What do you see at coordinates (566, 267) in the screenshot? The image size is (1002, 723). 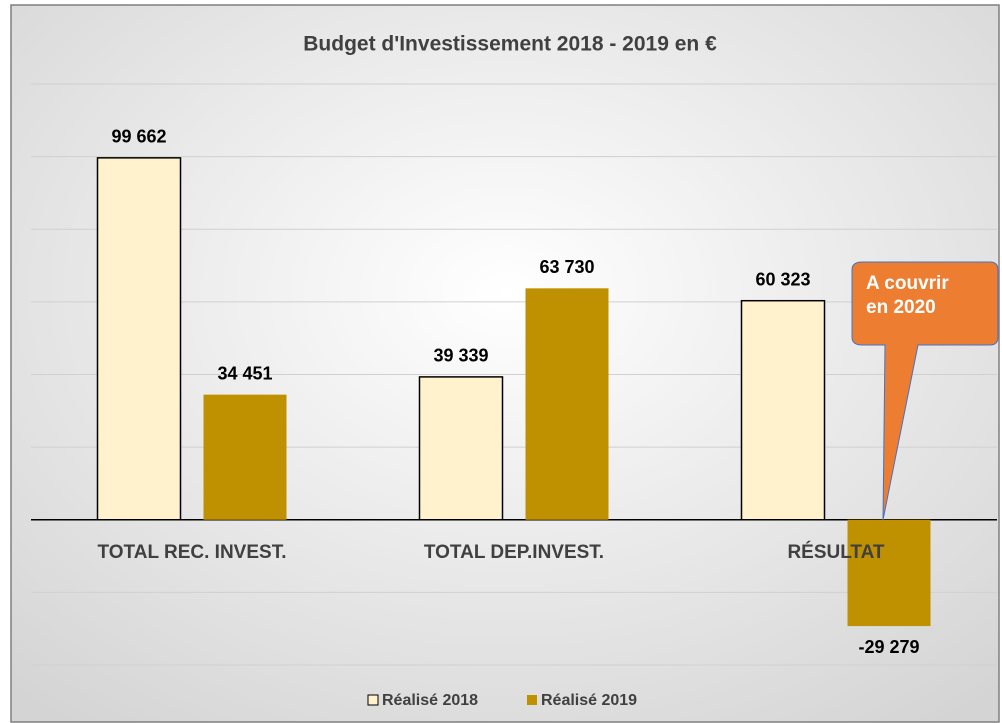 I see `data-label: 63 730` at bounding box center [566, 267].